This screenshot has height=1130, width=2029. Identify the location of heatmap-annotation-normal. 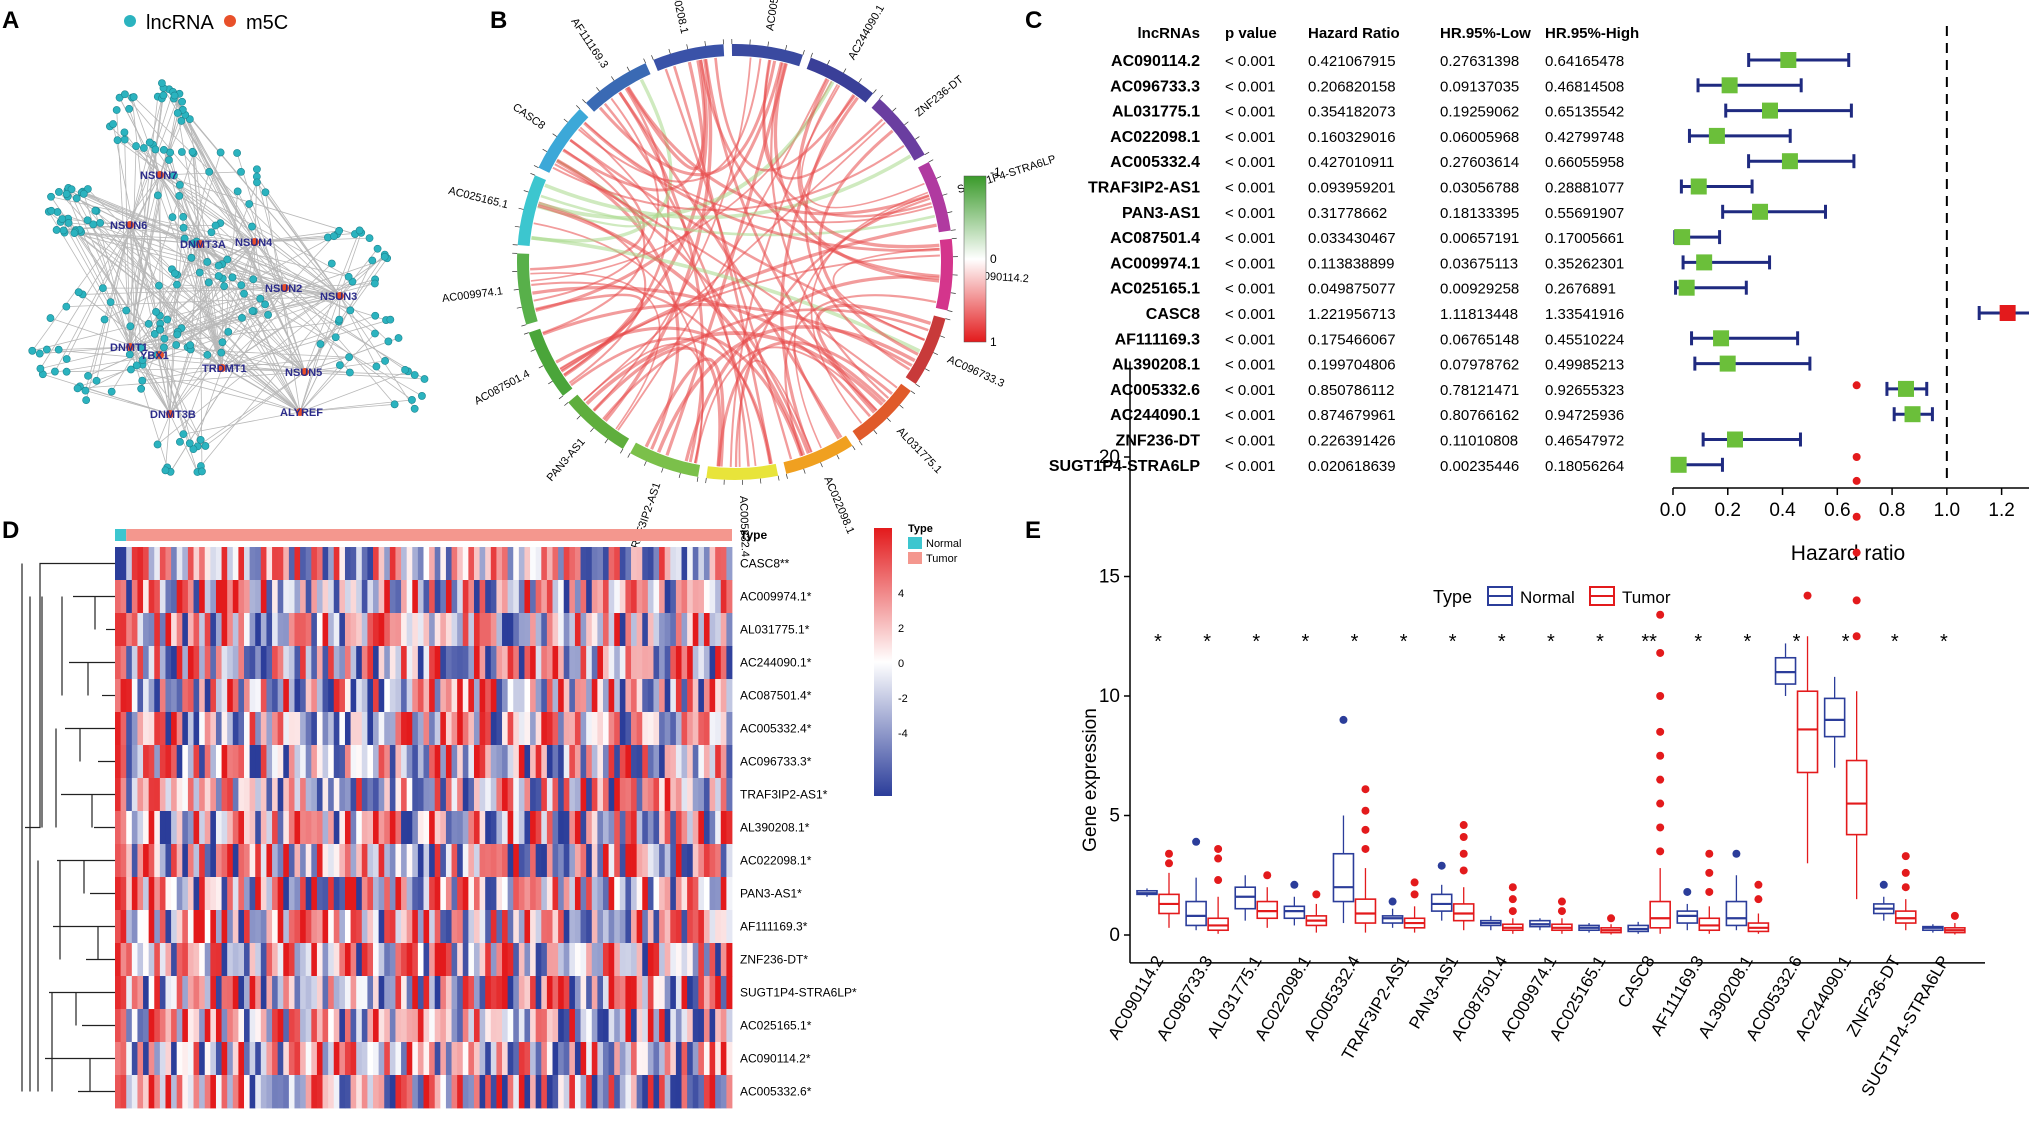
(121, 535).